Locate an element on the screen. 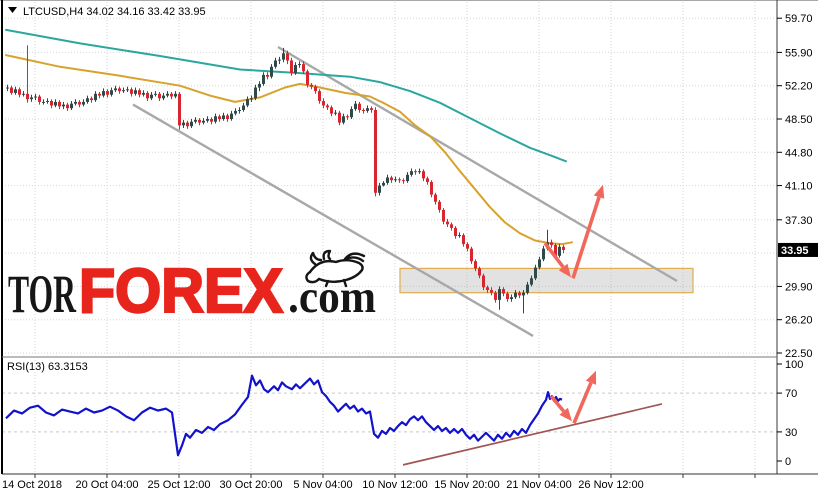 The width and height of the screenshot is (818, 497). chart-dropdown-icon is located at coordinates (12, 10).